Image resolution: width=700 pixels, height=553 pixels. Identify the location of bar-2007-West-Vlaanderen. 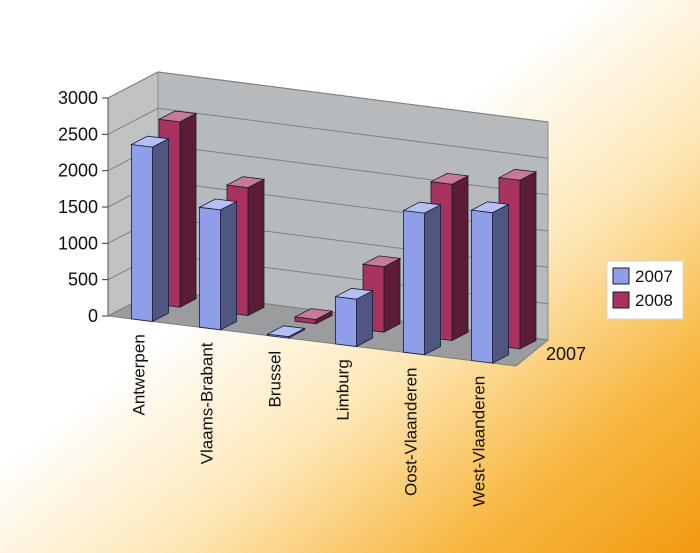
(490, 282).